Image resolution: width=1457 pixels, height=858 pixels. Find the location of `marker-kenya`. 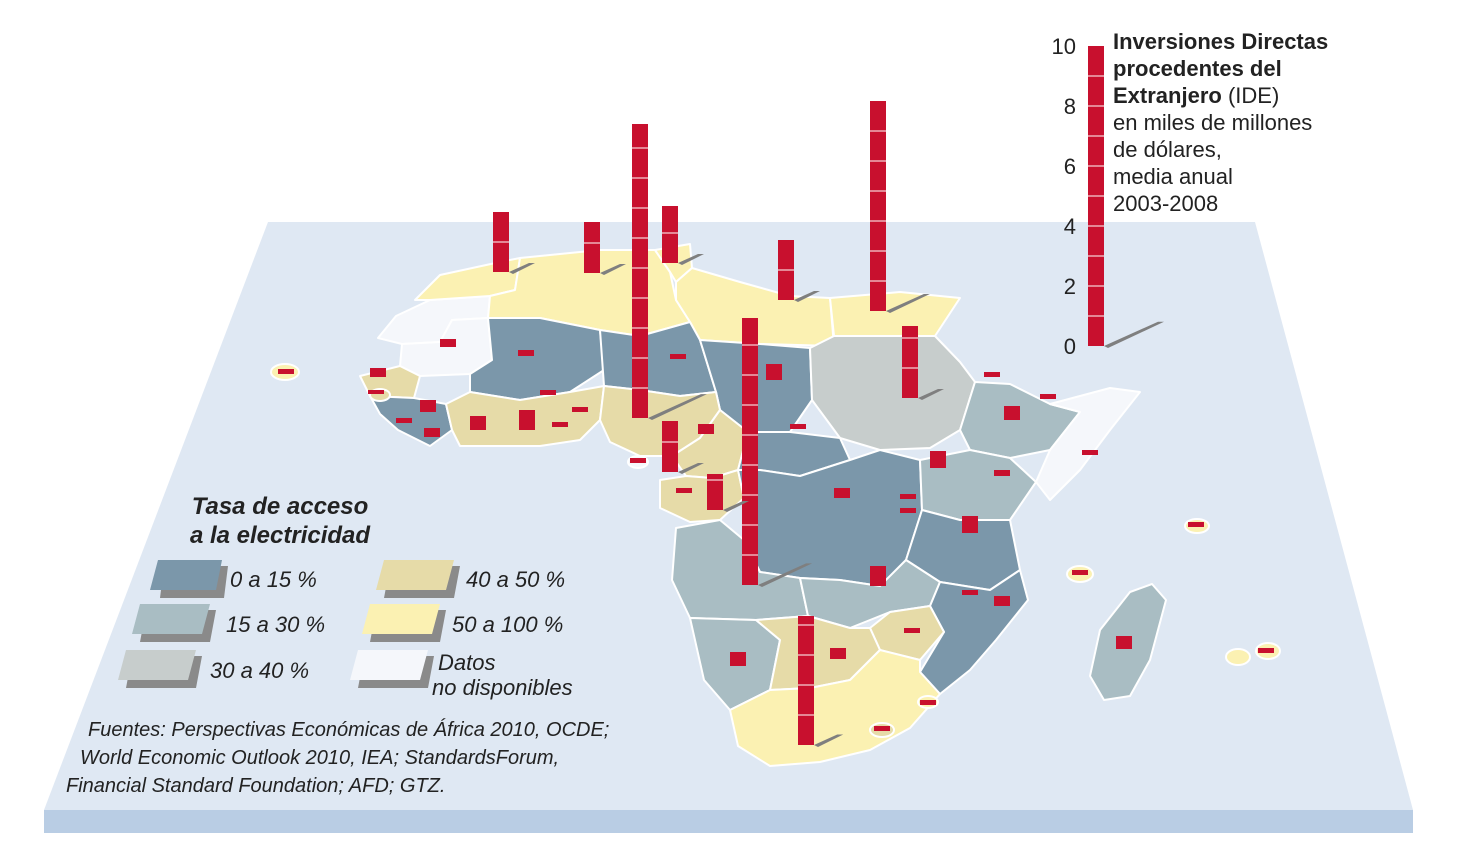

marker-kenya is located at coordinates (1002, 473).